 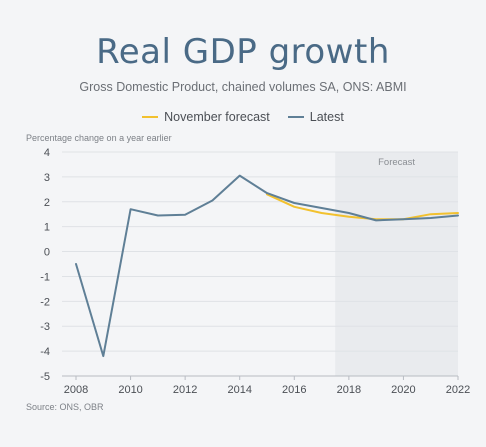 I want to click on x-tick-label: 2012, so click(x=185, y=390).